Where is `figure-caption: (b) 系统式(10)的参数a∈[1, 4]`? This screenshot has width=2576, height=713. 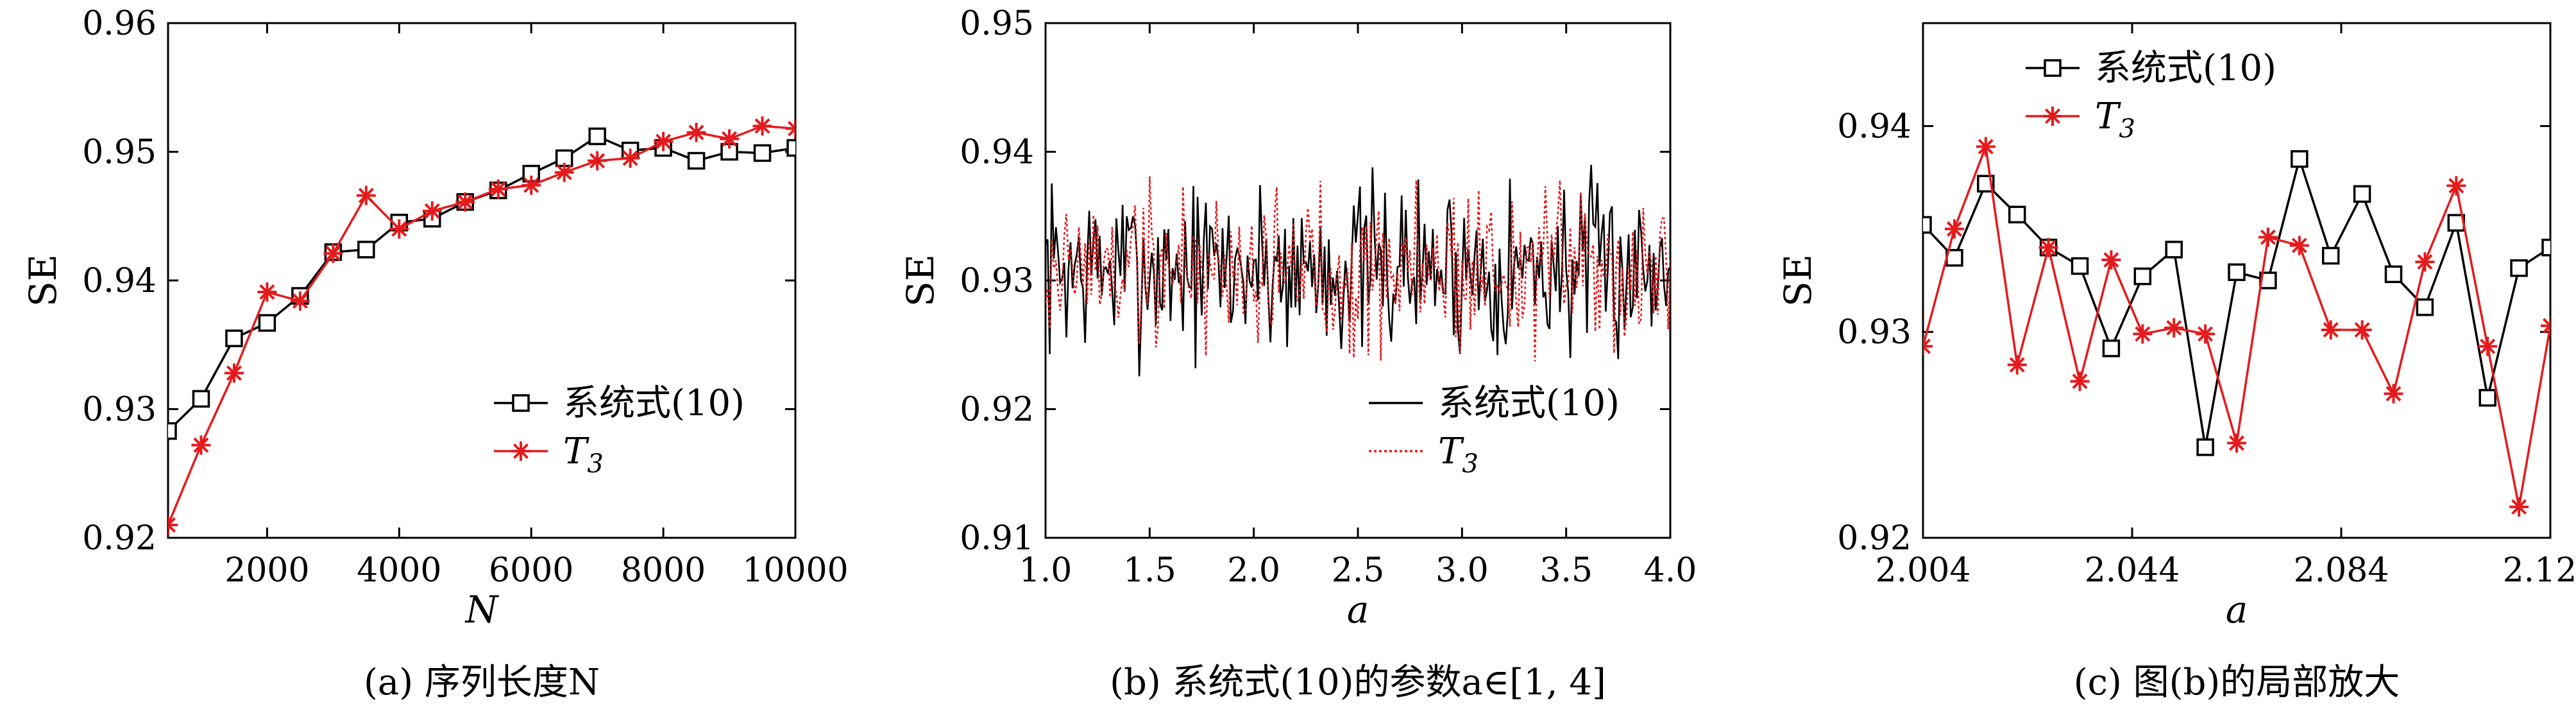 figure-caption: (b) 系统式(10)的参数a∈[1, 4] is located at coordinates (1358, 682).